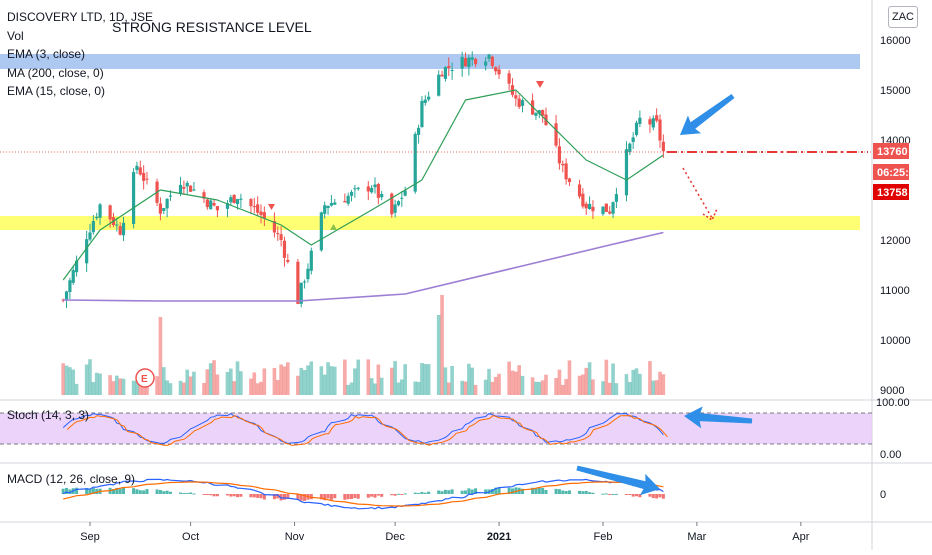 Image resolution: width=932 pixels, height=555 pixels. What do you see at coordinates (499, 537) in the screenshot?
I see `x-tick-label: 2021` at bounding box center [499, 537].